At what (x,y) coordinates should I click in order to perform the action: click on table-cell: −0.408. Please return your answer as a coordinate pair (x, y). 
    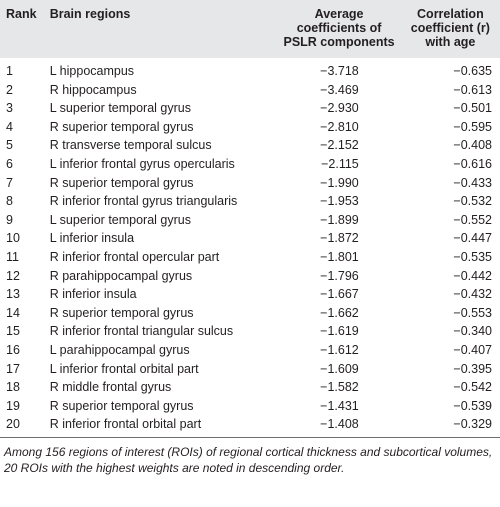
    Looking at the image, I should click on (472, 145).